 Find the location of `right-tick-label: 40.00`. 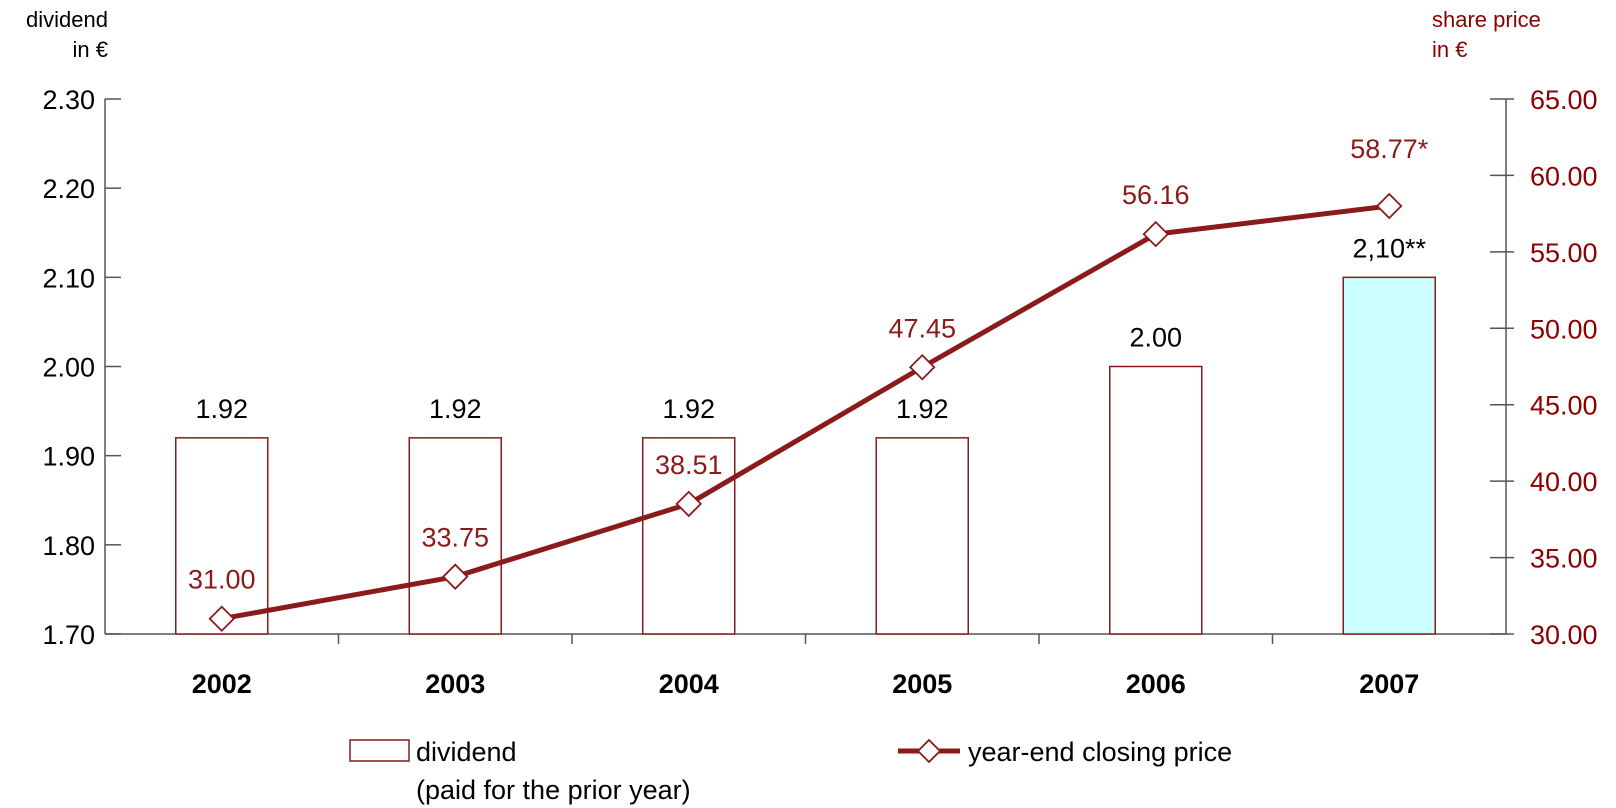

right-tick-label: 40.00 is located at coordinates (1564, 482).